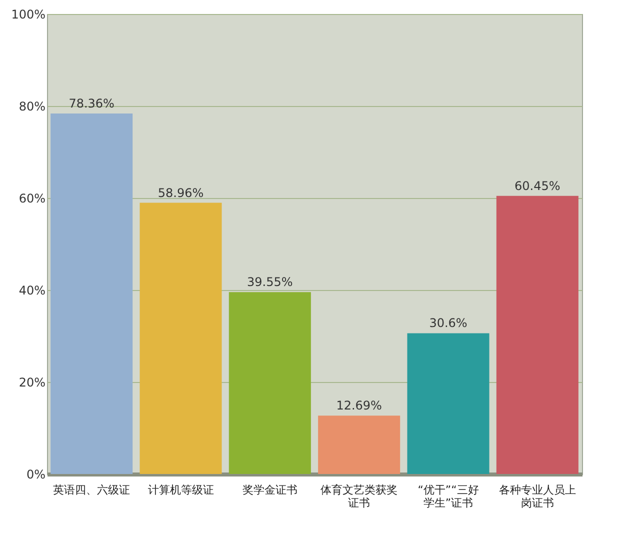  I want to click on y-tick-label: 0%, so click(36, 475).